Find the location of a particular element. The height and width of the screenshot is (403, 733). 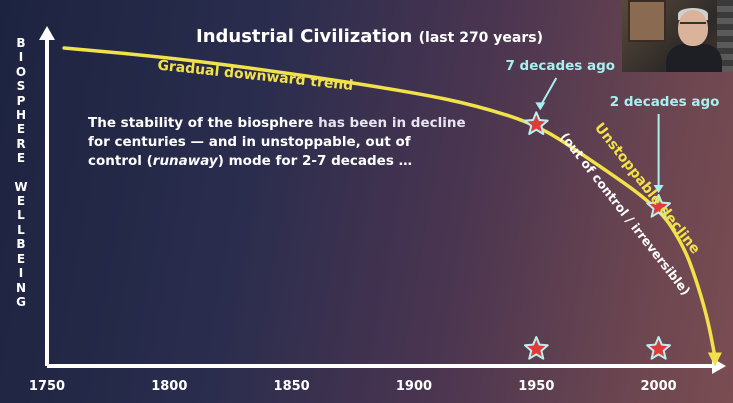

series-arrowhead is located at coordinates (714, 359).